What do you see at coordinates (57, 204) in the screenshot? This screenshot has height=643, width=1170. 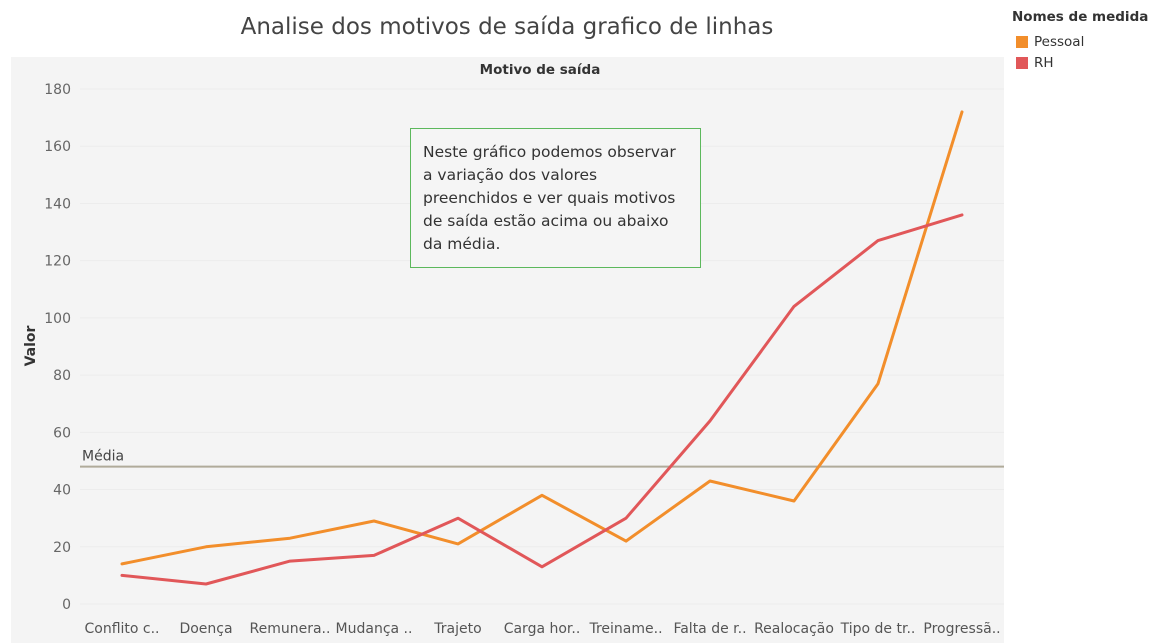 I see `y-tick-label: 140` at bounding box center [57, 204].